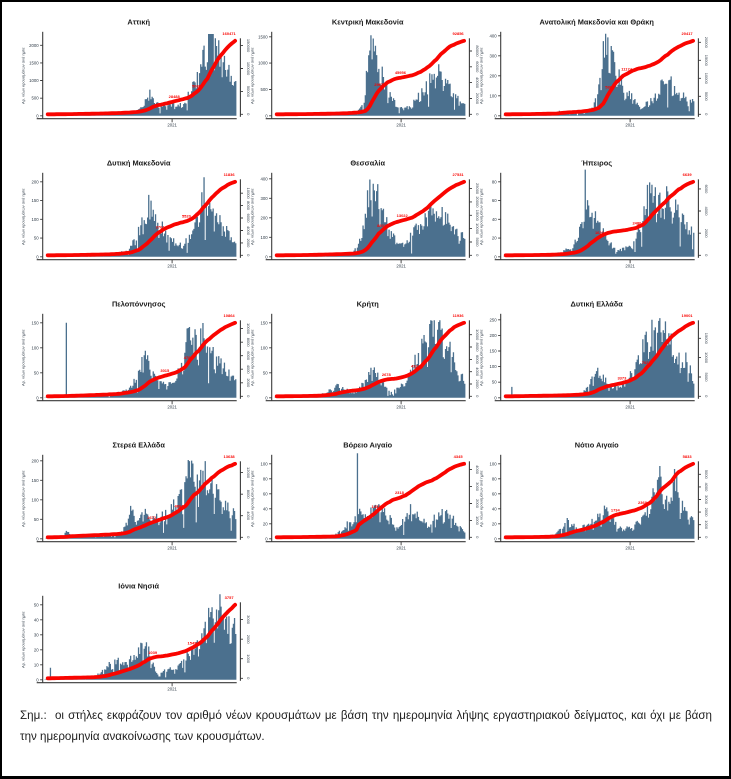  Describe the element at coordinates (161, 226) in the screenshot. I see `svg-text: 3761` at that location.